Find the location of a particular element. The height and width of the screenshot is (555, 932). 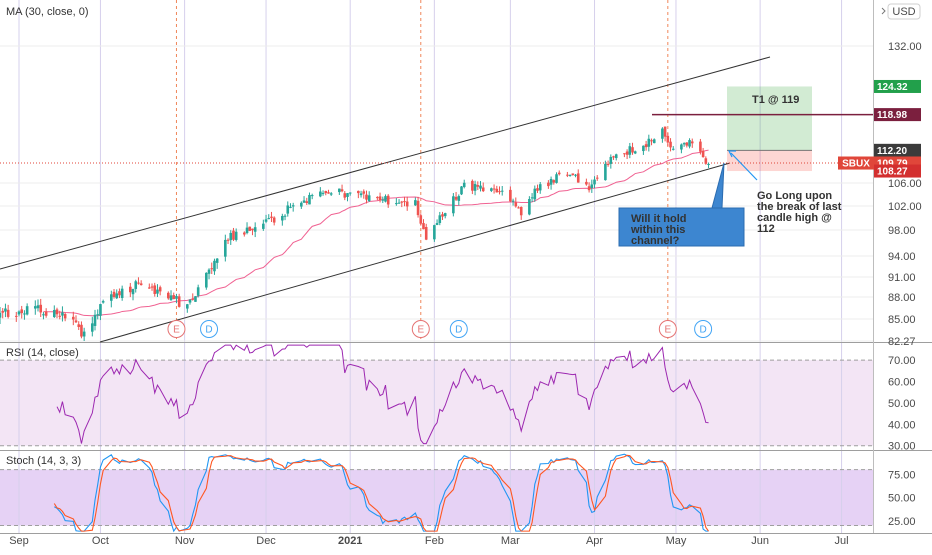

x-tick-label: Apr is located at coordinates (594, 541).